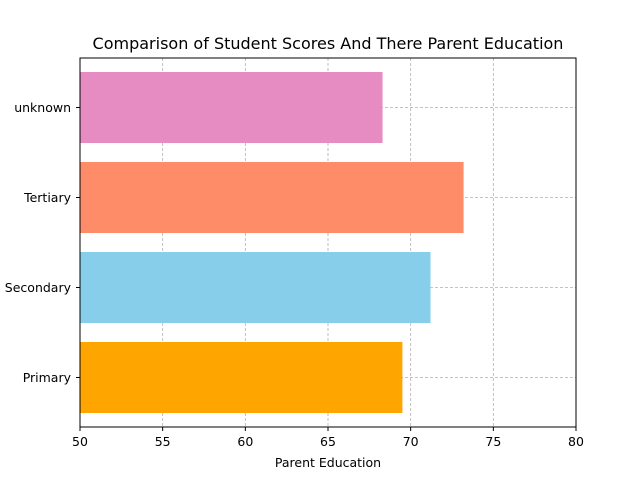 The height and width of the screenshot is (480, 640). I want to click on bar-secondary, so click(255, 287).